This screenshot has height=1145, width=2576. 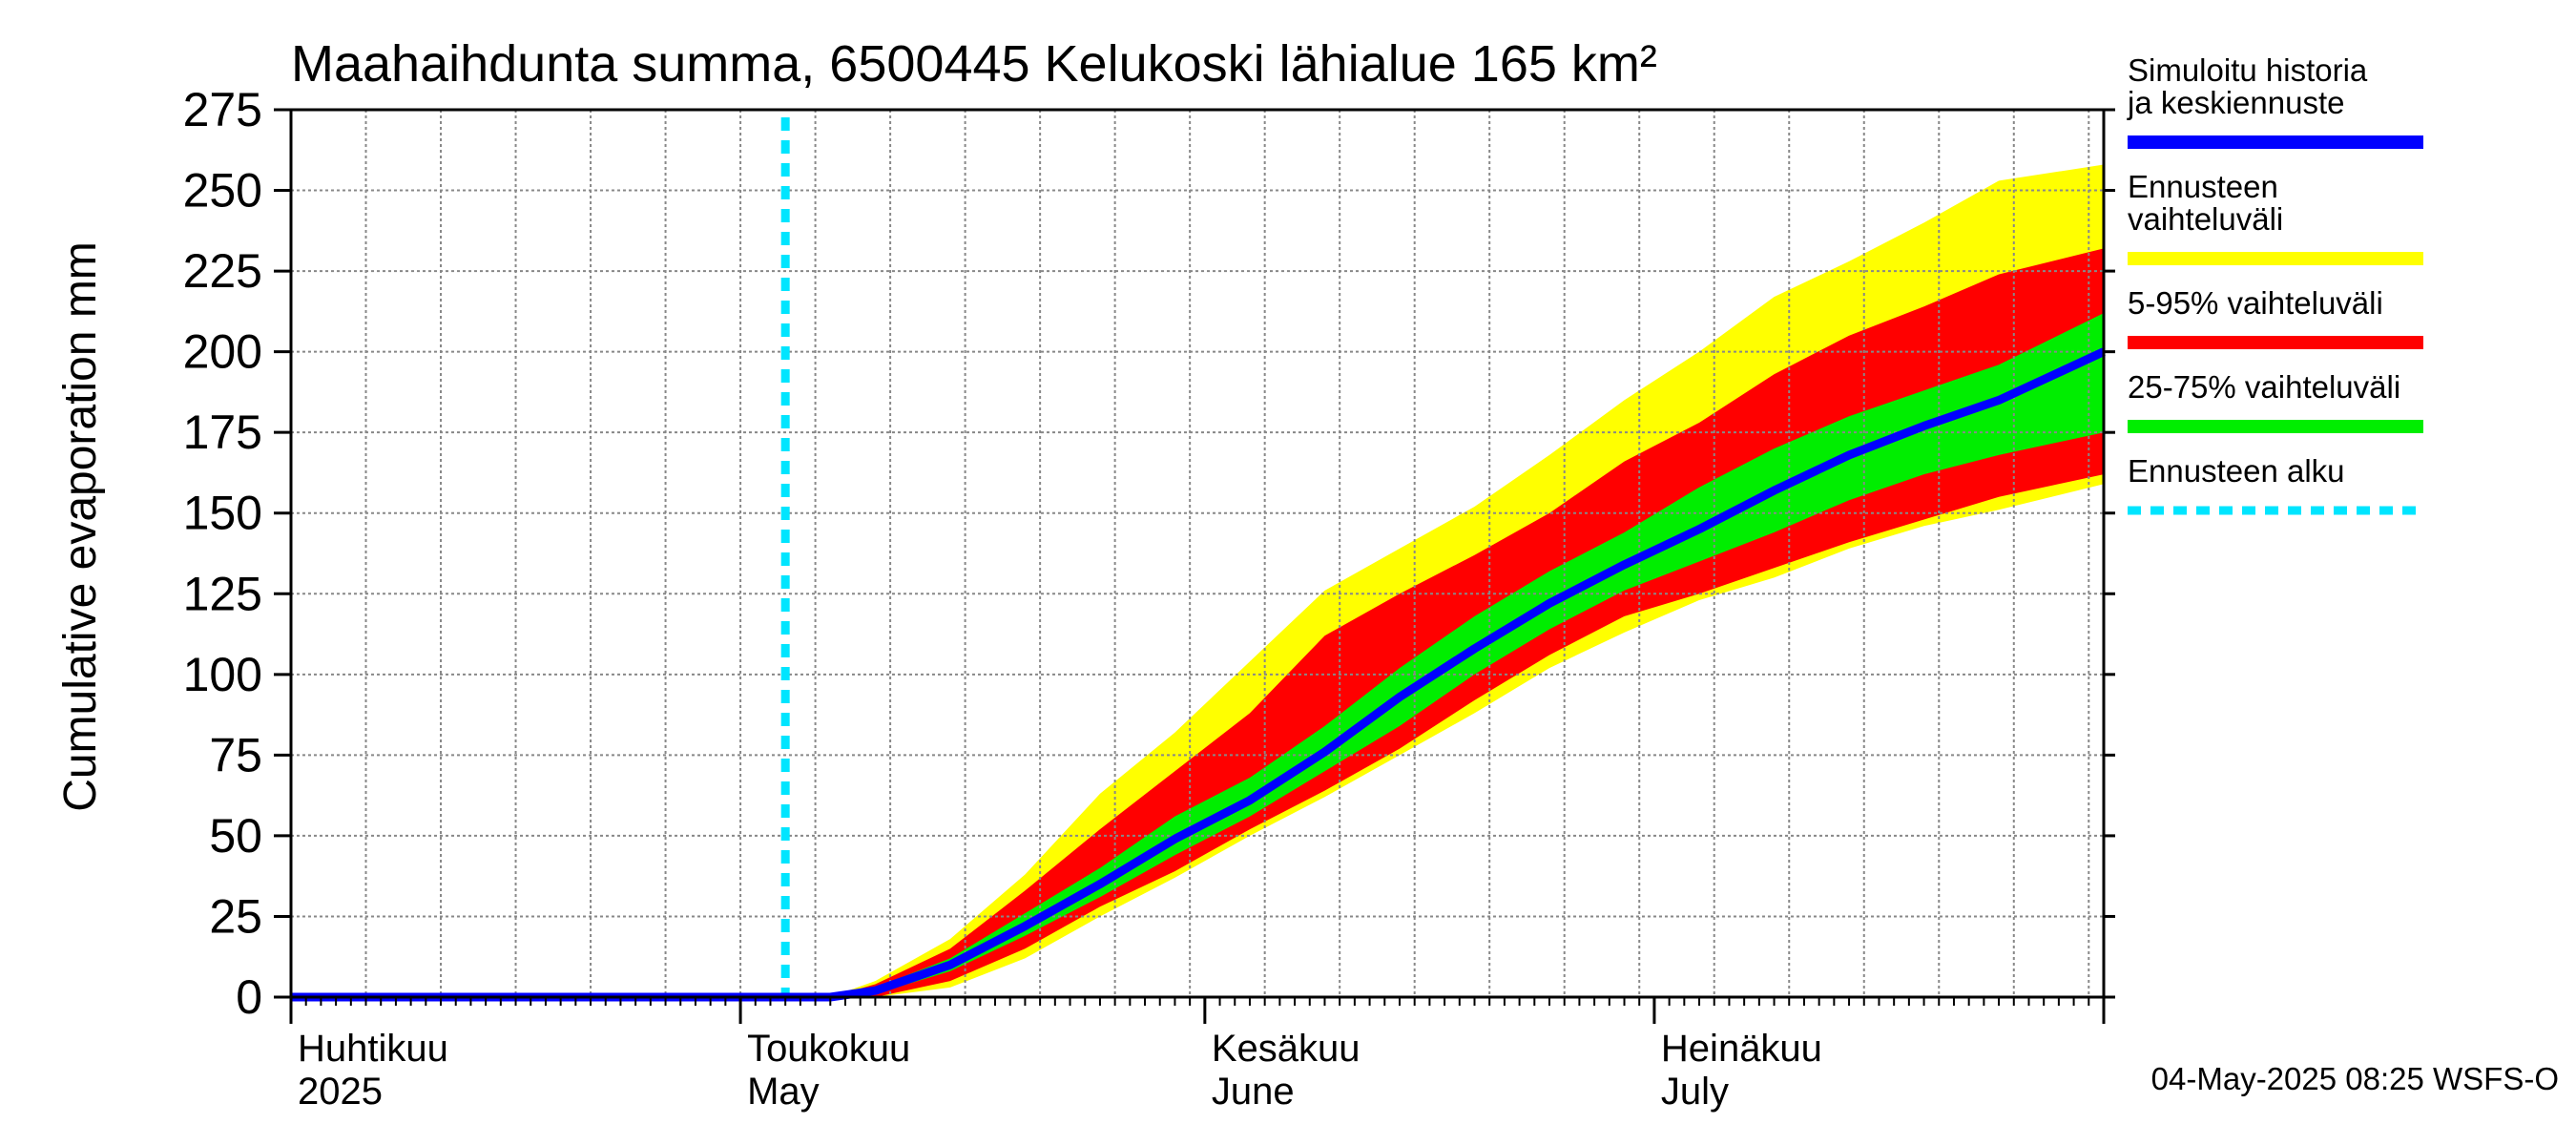 I want to click on y-tick-label: 175, so click(x=222, y=432).